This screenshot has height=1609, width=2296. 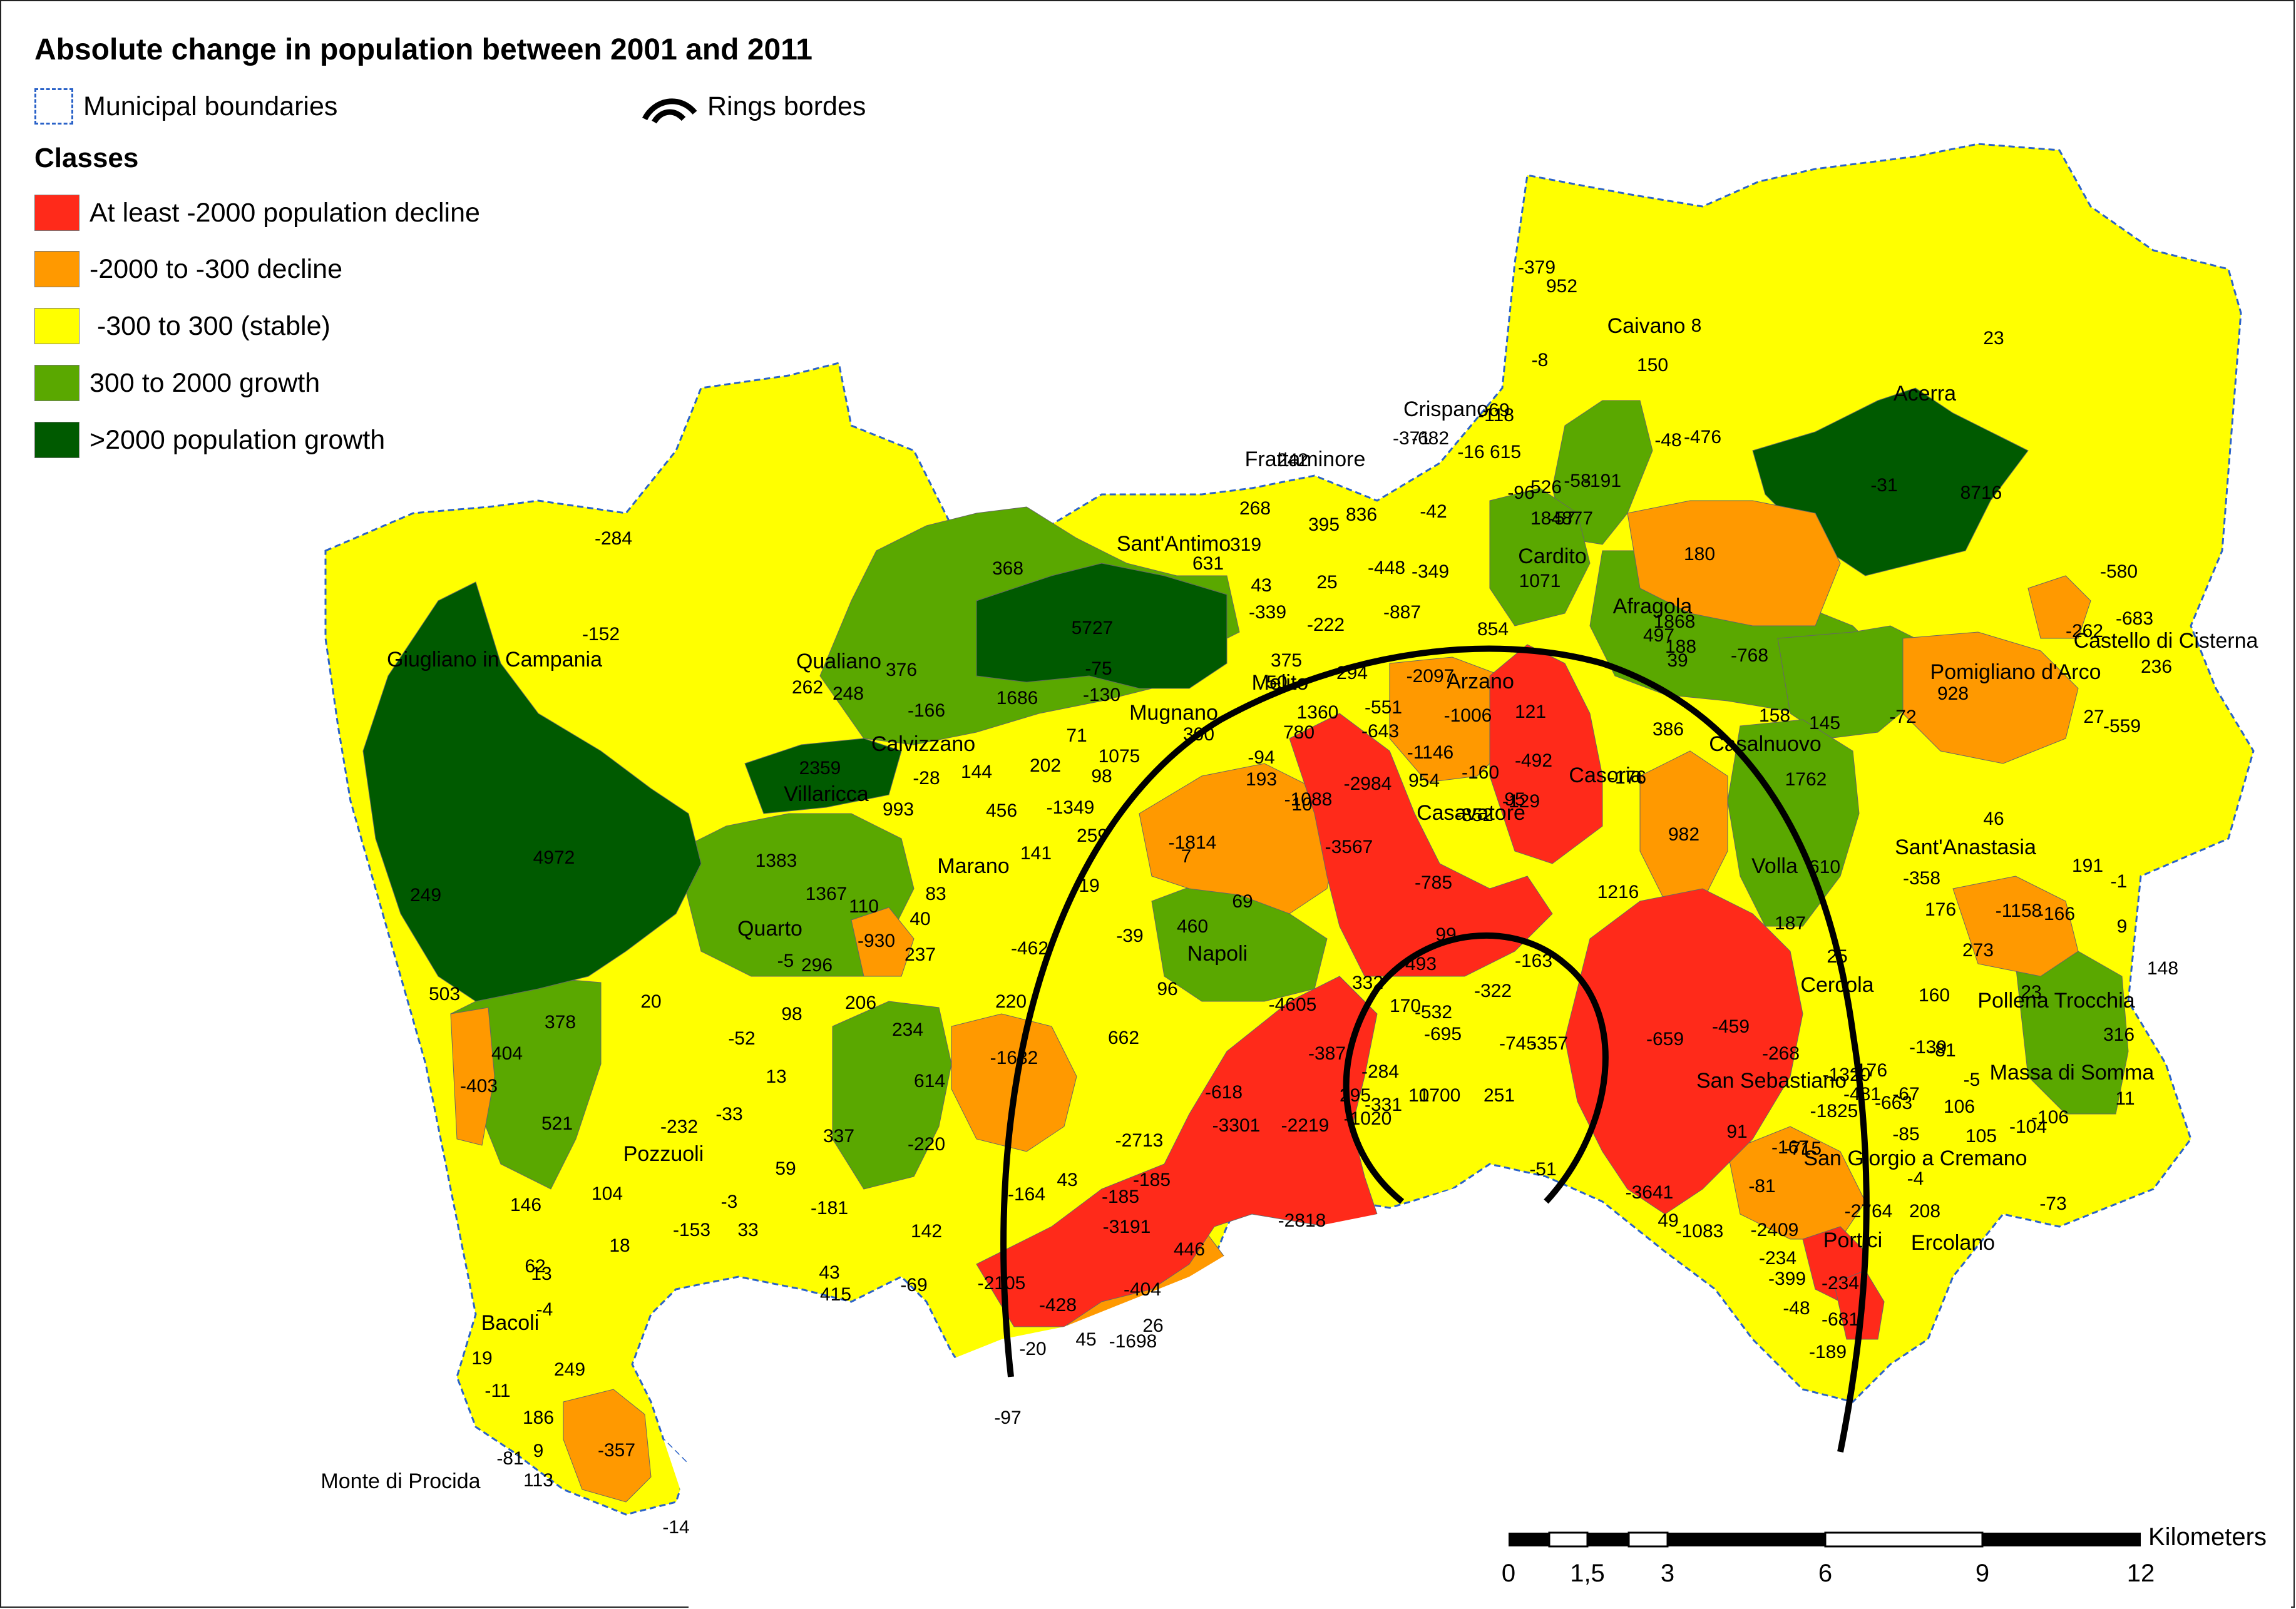 What do you see at coordinates (1446, 409) in the screenshot?
I see `place-name-label: Crispano` at bounding box center [1446, 409].